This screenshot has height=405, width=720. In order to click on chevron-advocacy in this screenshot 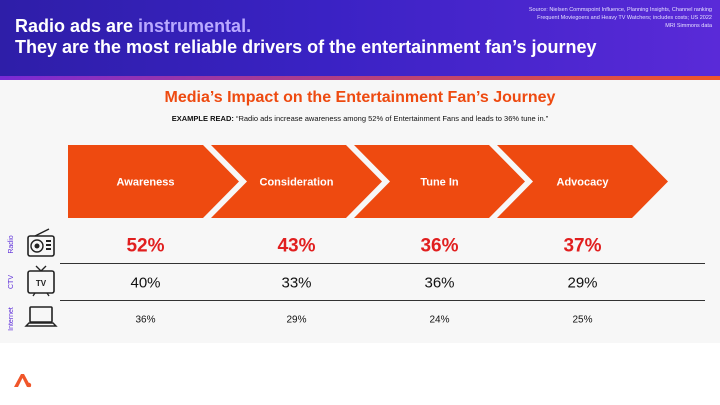, I will do `click(582, 181)`.